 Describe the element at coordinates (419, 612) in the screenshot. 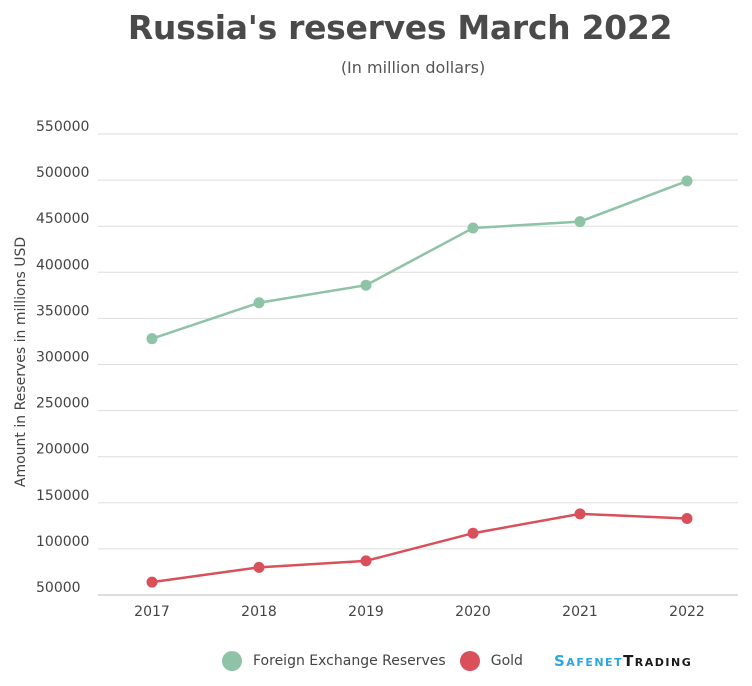

I see `x-axis-tick-labels: 2017 2018 2019 2020 2021 2022` at that location.